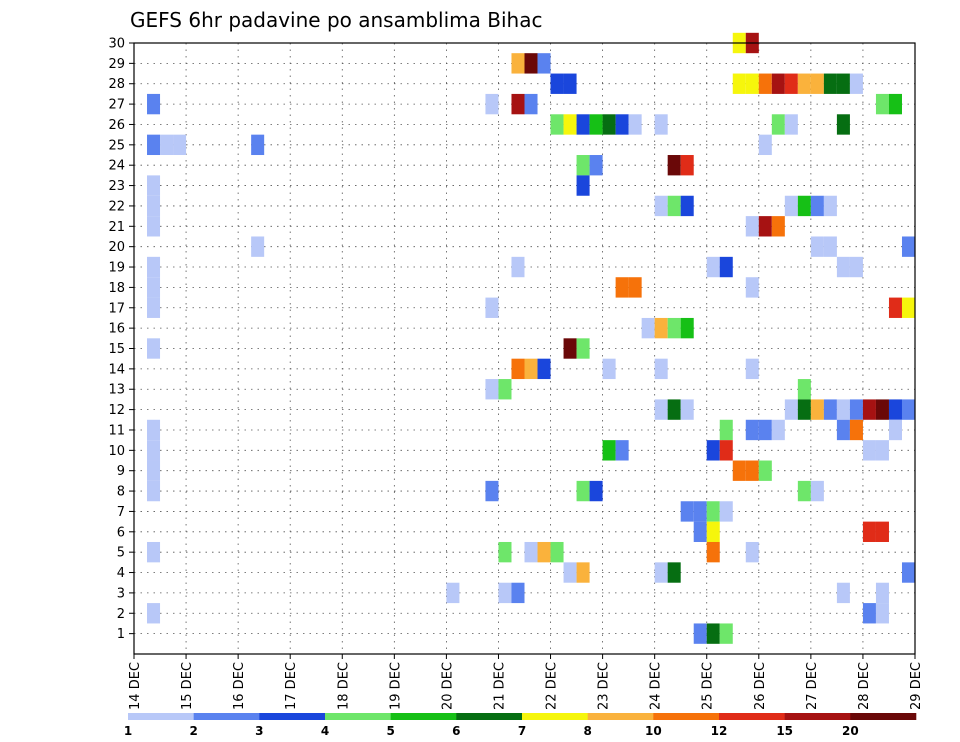  What do you see at coordinates (116, 64) in the screenshot?
I see `y-tick-label: 29` at bounding box center [116, 64].